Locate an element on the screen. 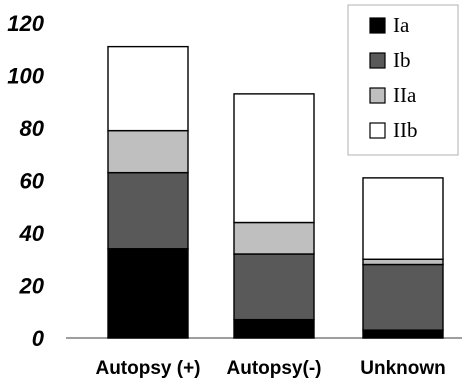 The width and height of the screenshot is (465, 387). x-axis-labels: Autopsy (+) Autopsy(-) Unknown is located at coordinates (270, 368).